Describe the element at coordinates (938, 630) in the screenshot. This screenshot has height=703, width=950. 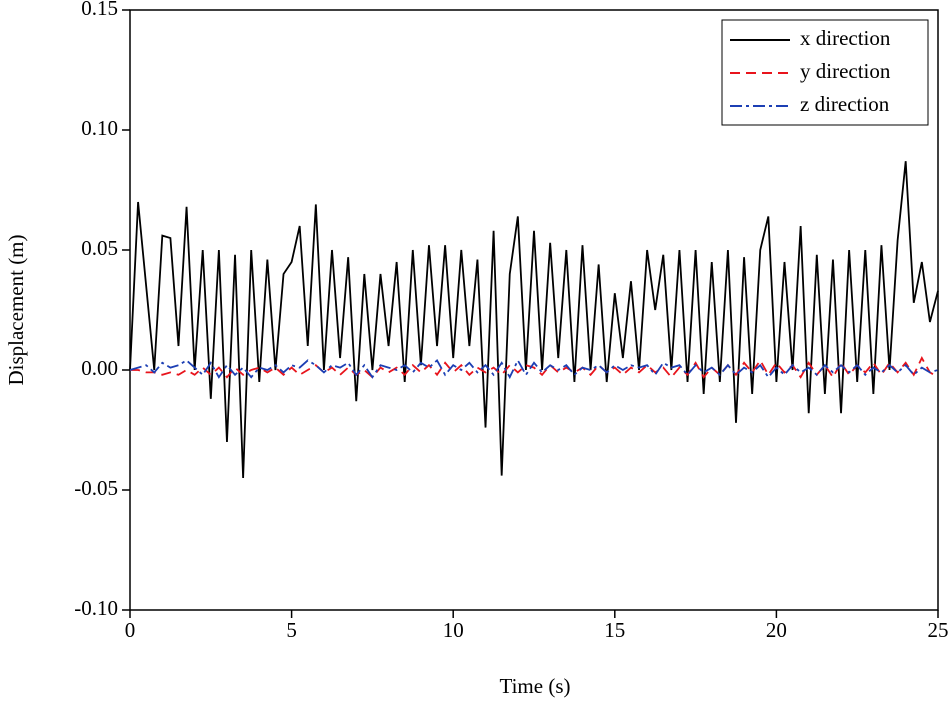
I see `x-tick-label: 25` at that location.